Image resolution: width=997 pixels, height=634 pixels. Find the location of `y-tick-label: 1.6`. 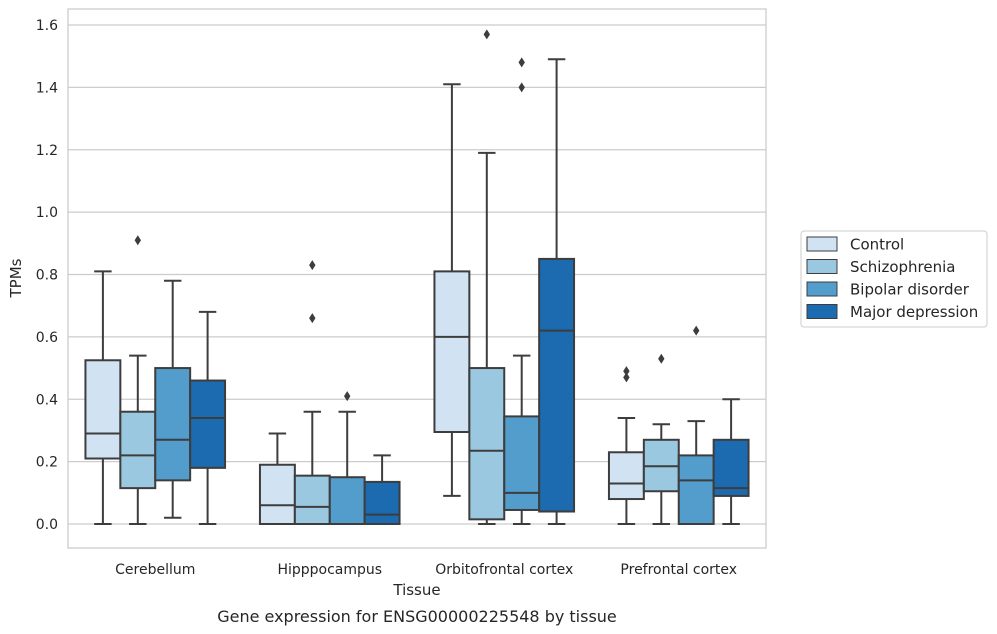

y-tick-label: 1.6 is located at coordinates (47, 26).